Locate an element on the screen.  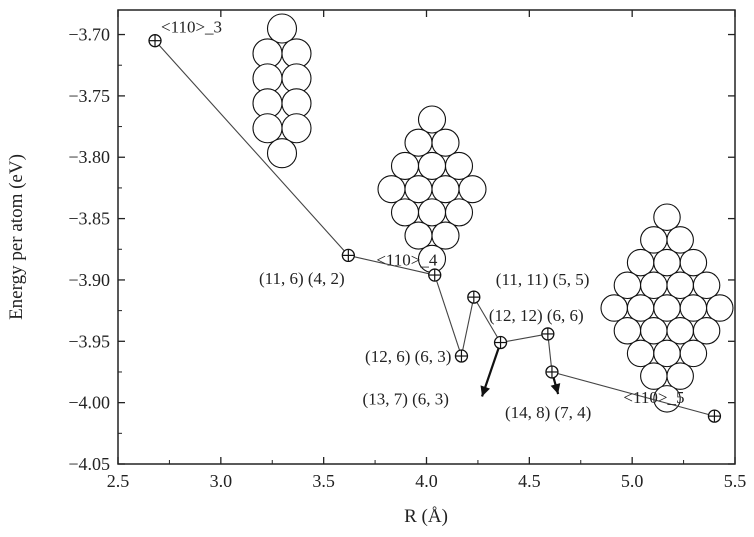
y-axis-label: Energy per atom (eV) is located at coordinates (16, 237).